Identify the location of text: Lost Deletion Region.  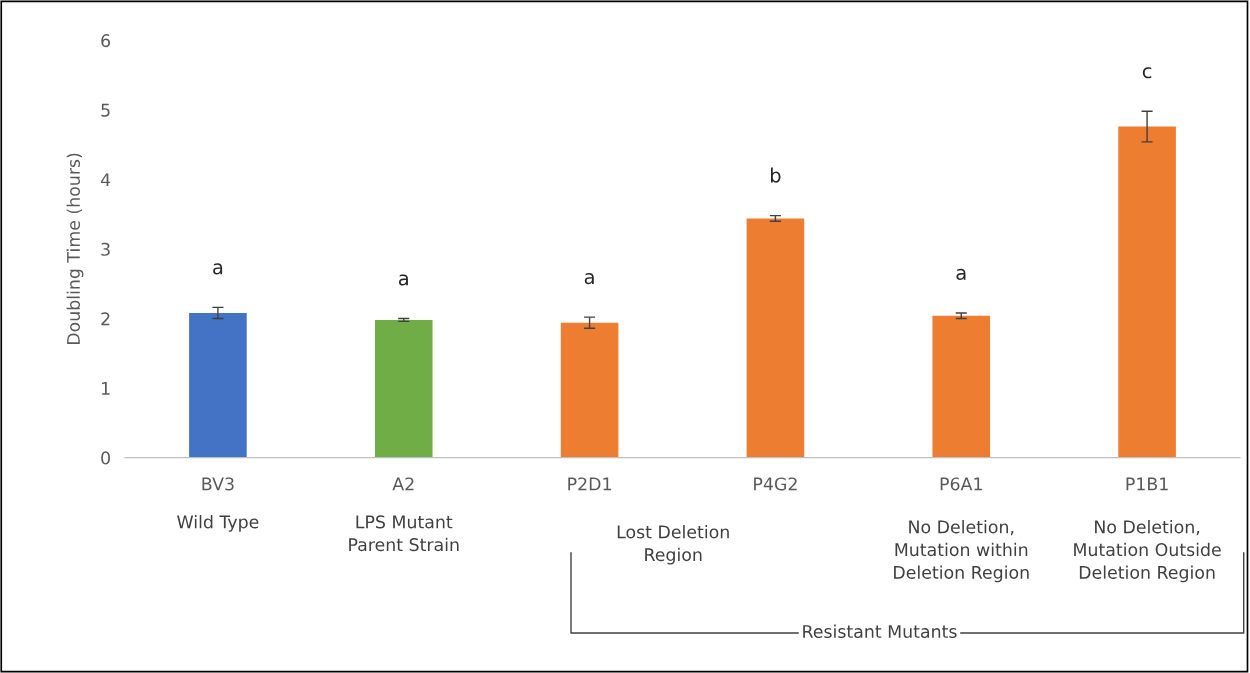
(673, 545).